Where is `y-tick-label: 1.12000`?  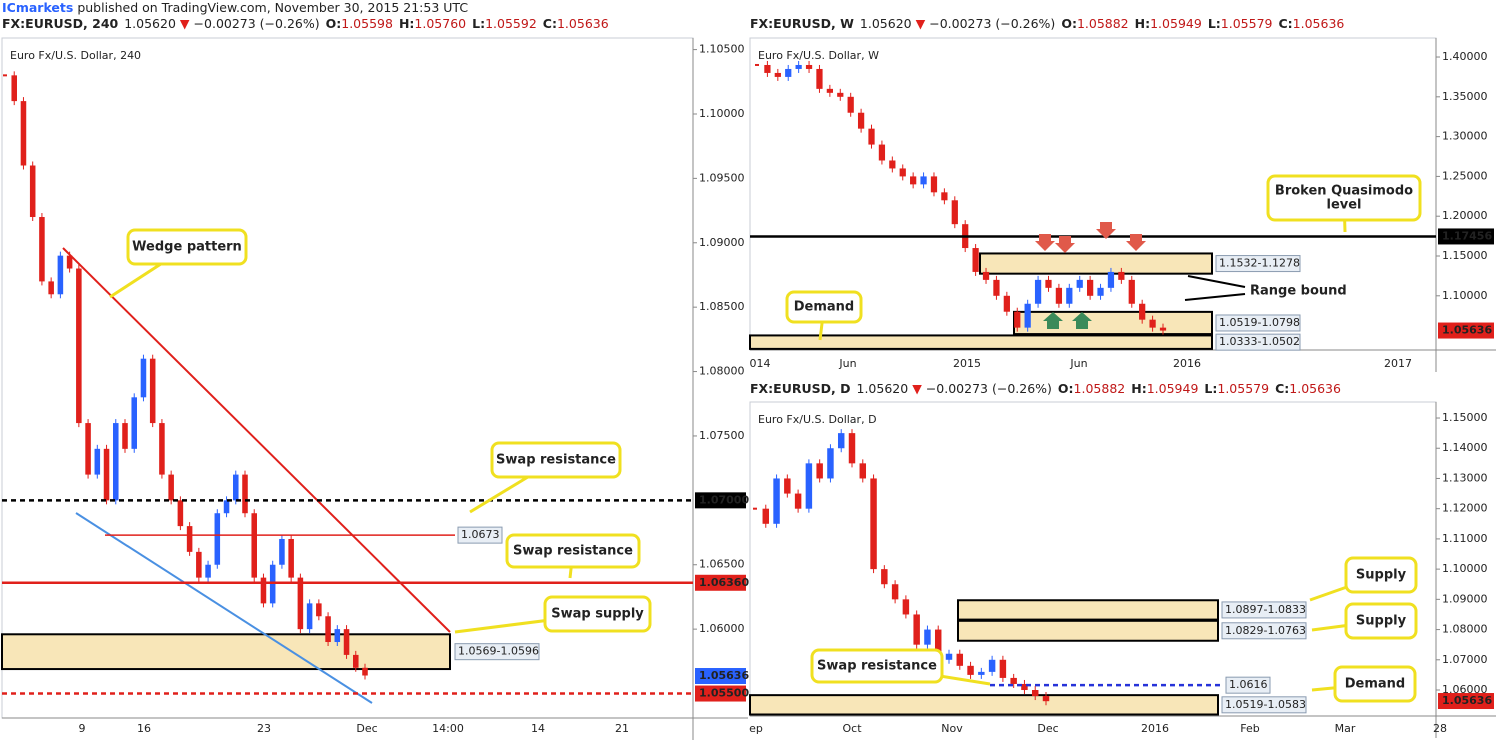
y-tick-label: 1.12000 is located at coordinates (1465, 508).